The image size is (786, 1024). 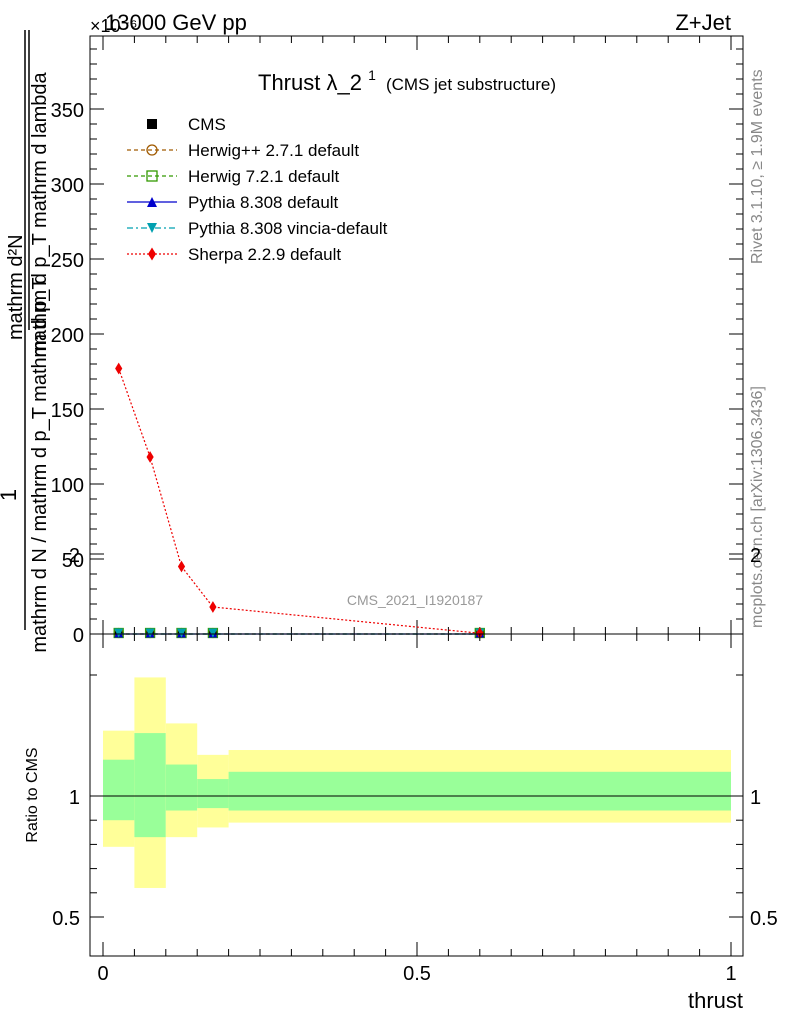 What do you see at coordinates (152, 202) in the screenshot?
I see `pythia-point` at bounding box center [152, 202].